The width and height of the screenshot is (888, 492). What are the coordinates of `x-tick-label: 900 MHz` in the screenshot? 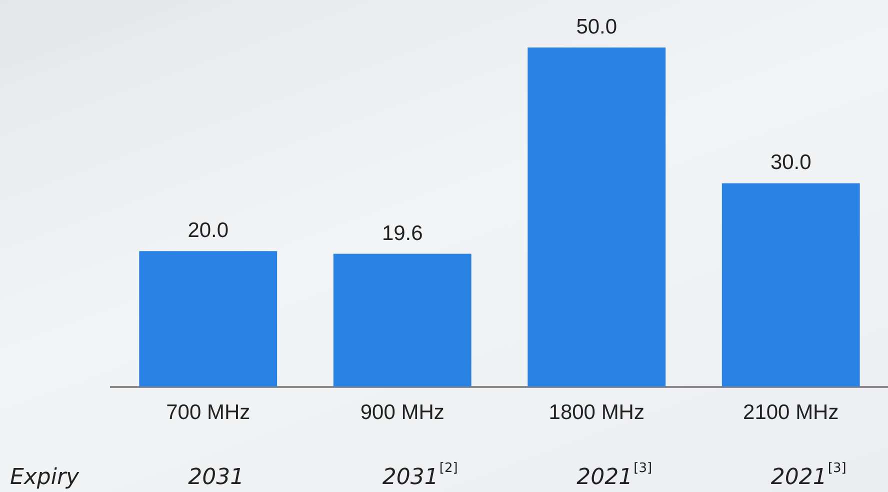 It's located at (402, 412).